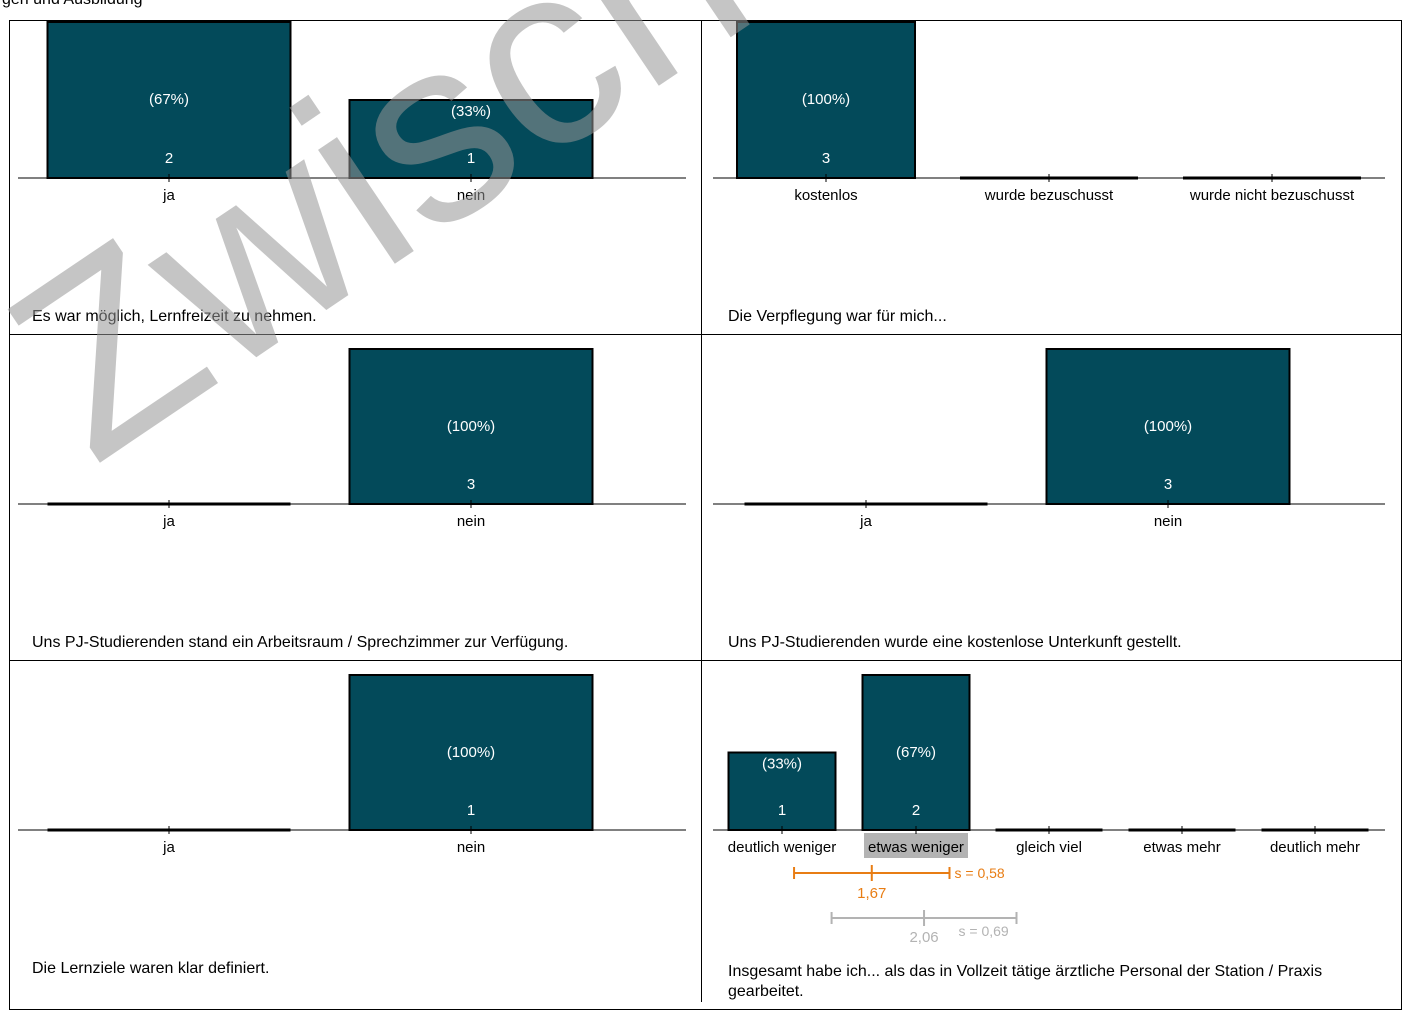 This screenshot has width=1404, height=1010. What do you see at coordinates (471, 810) in the screenshot?
I see `chart5-count-label-2: 1` at bounding box center [471, 810].